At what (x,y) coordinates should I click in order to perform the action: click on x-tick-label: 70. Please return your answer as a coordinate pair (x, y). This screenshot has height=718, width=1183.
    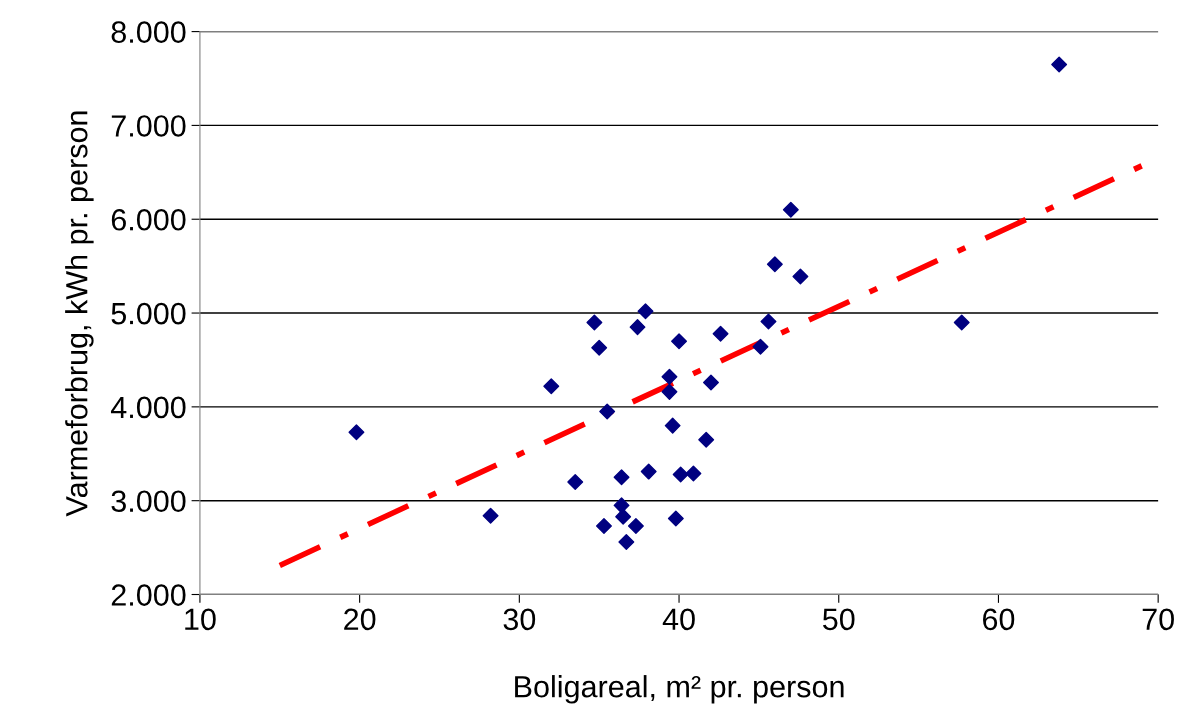
    Looking at the image, I should click on (1158, 619).